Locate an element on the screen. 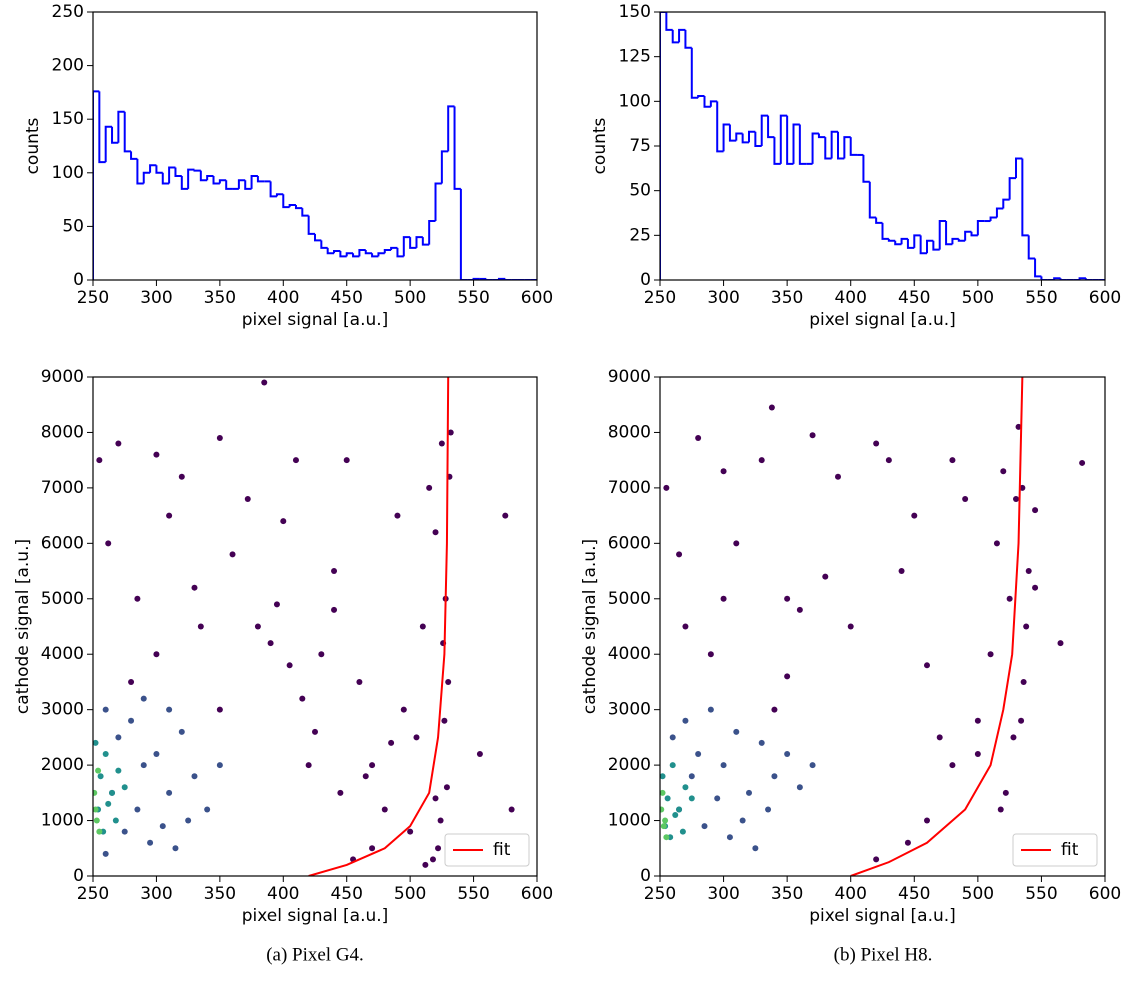 This screenshot has height=990, width=1128. y-axis-label: counts is located at coordinates (33, 145).